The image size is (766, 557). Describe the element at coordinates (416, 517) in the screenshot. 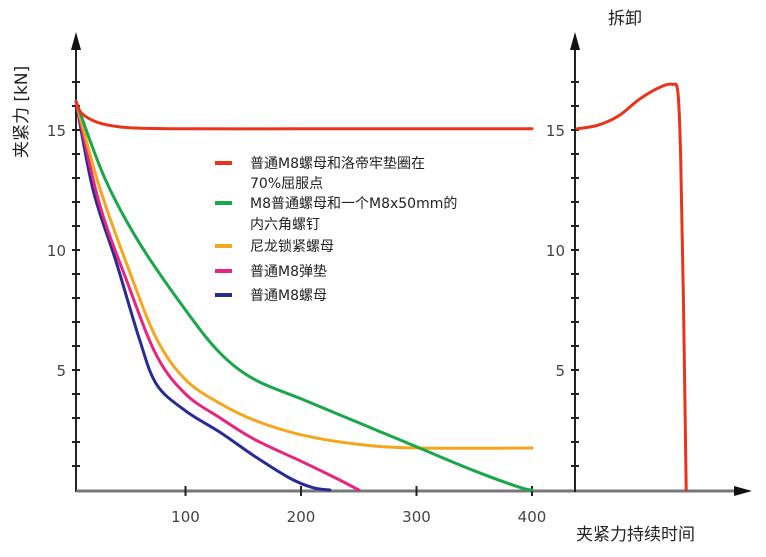

I see `x-tick-label: 300` at that location.